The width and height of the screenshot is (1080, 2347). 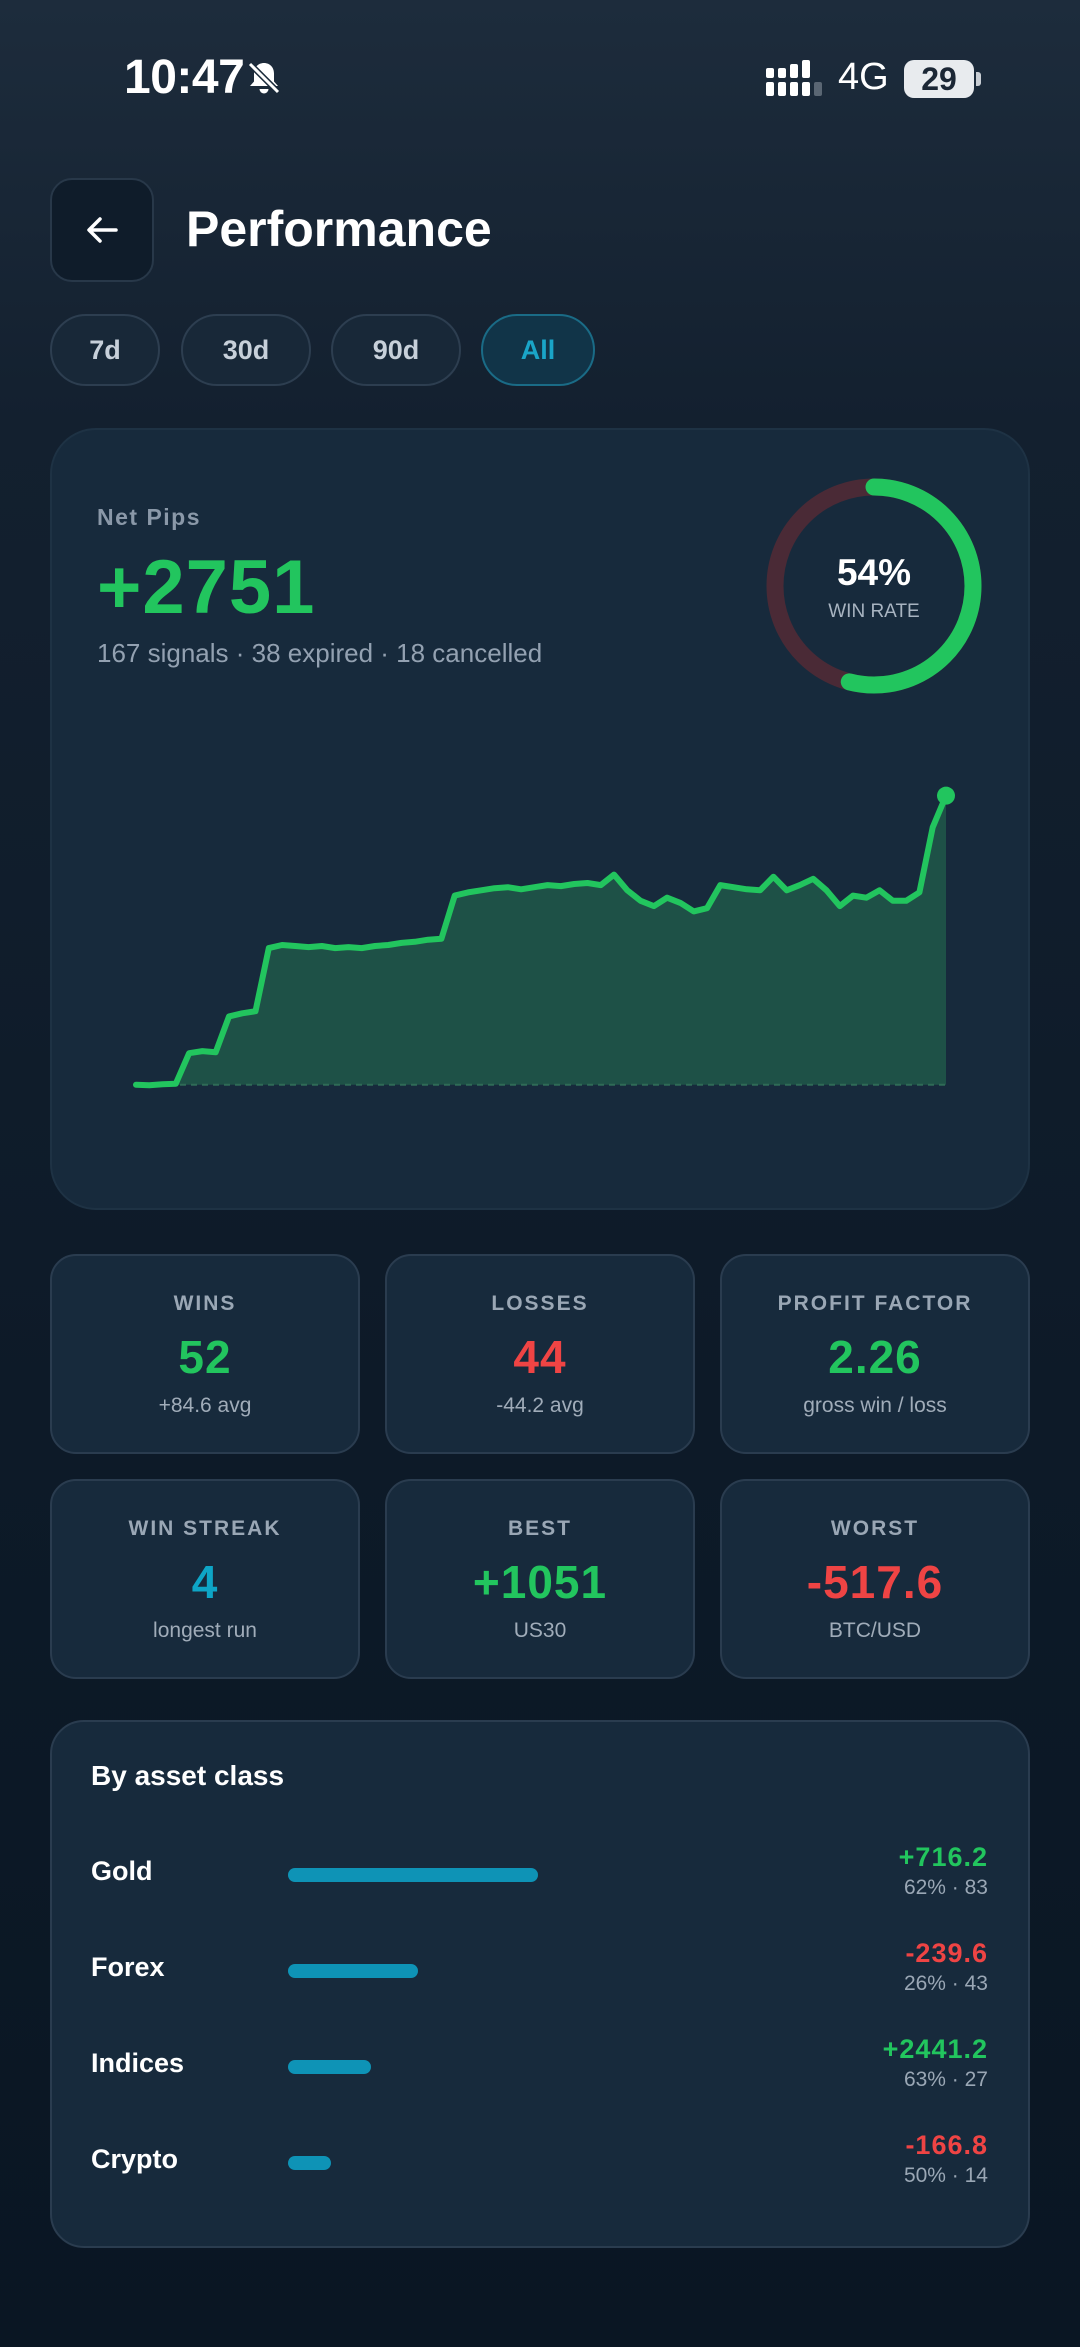 I want to click on stat-sub-losses: -44.2 avg, so click(x=540, y=1405).